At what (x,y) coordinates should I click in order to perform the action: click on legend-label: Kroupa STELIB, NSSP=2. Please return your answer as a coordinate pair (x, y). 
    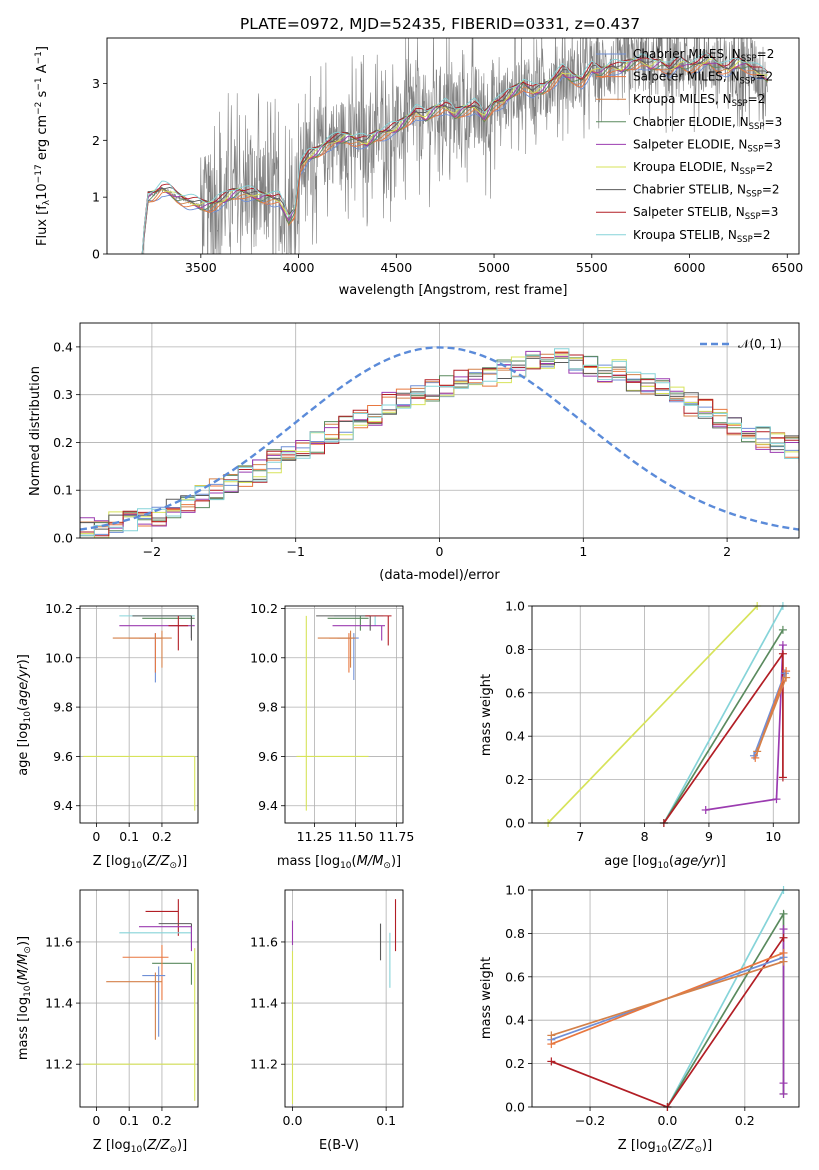
    Looking at the image, I should click on (702, 236).